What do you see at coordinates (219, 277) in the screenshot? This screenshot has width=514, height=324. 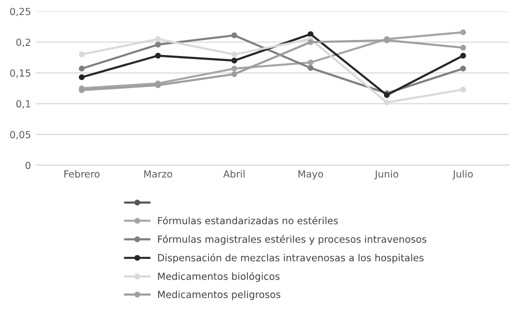 I see `legend-label: Medicamentos biológicos` at bounding box center [219, 277].